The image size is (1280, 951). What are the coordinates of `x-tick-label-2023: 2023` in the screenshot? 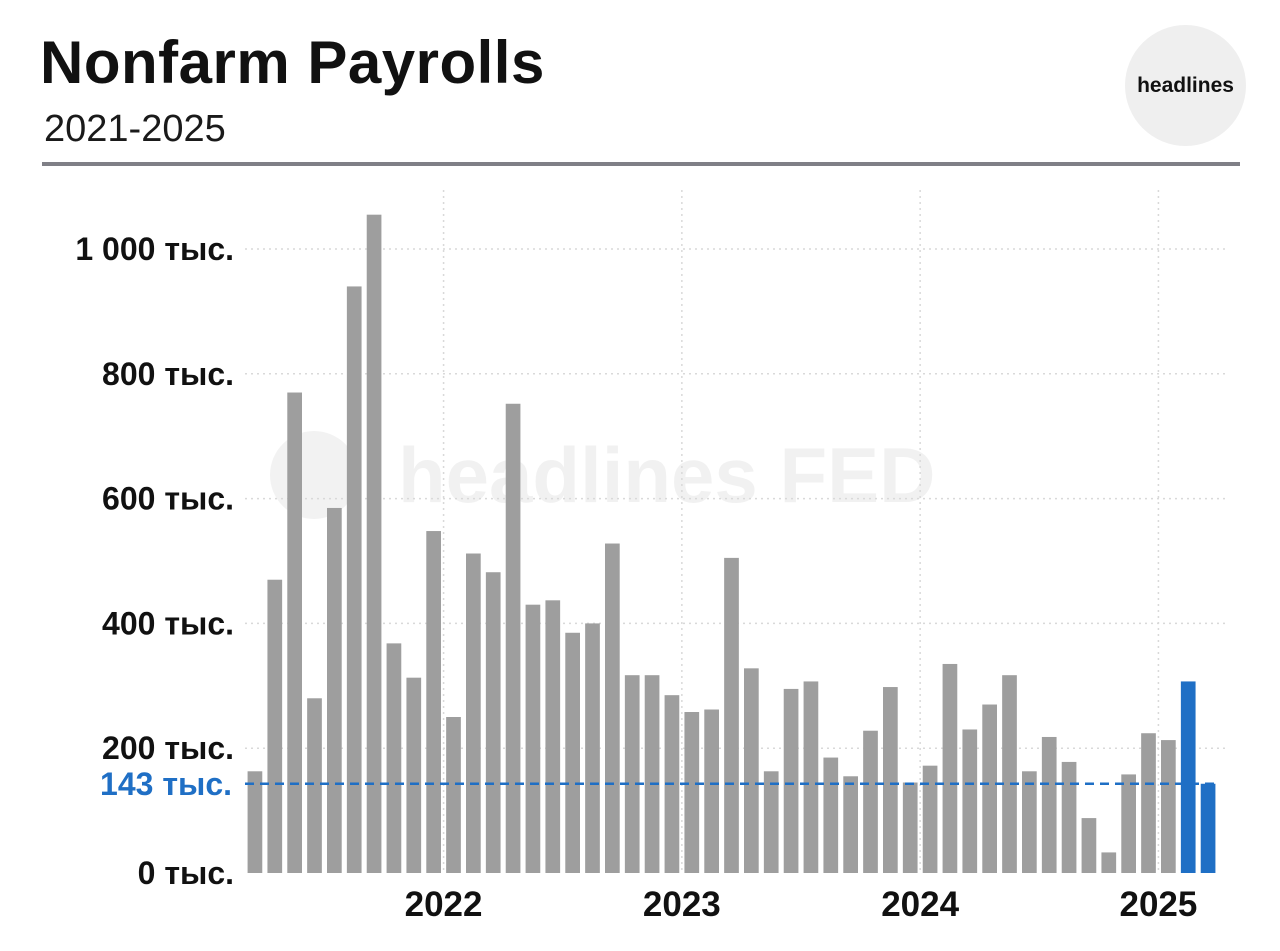 It's located at (682, 904).